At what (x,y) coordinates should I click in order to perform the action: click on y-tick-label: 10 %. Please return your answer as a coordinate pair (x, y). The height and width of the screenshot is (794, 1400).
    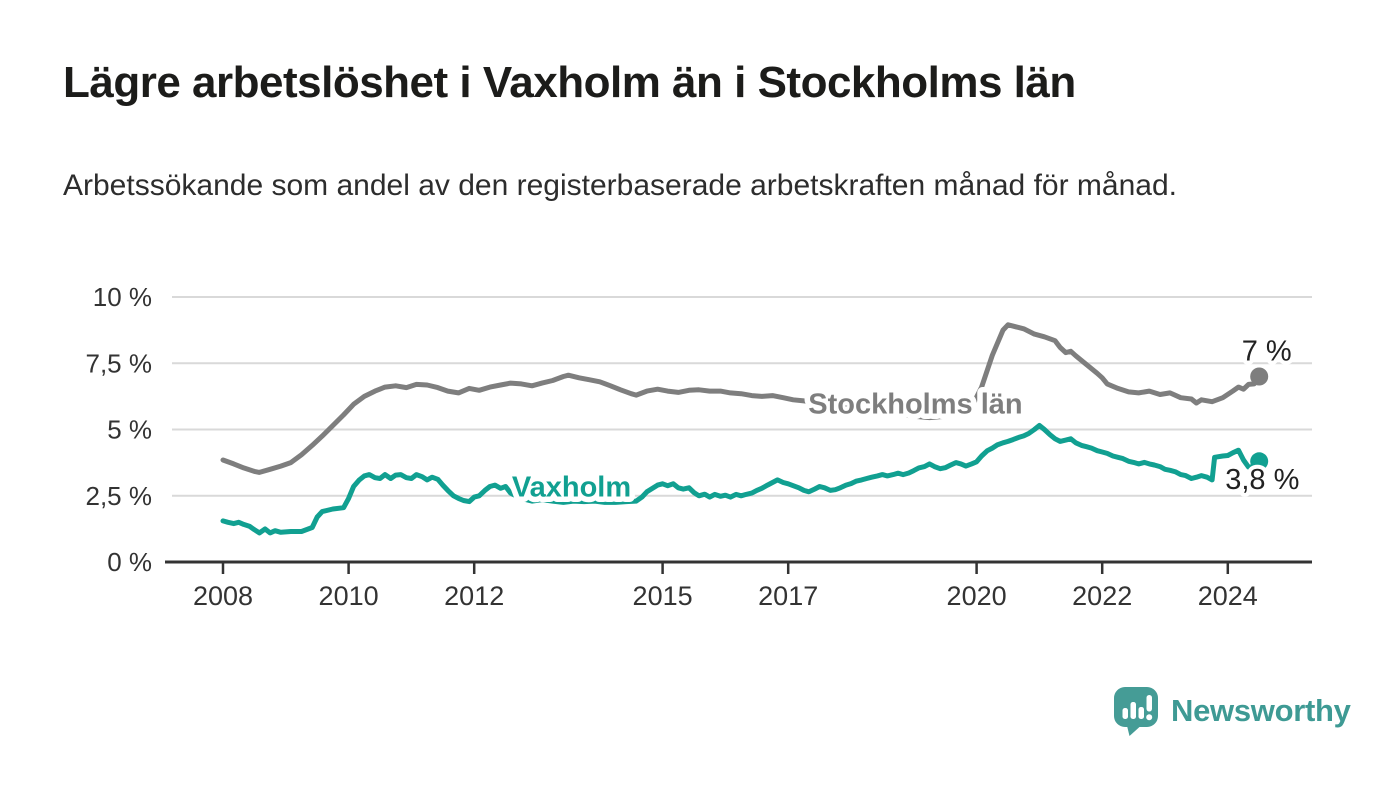
    Looking at the image, I should click on (122, 297).